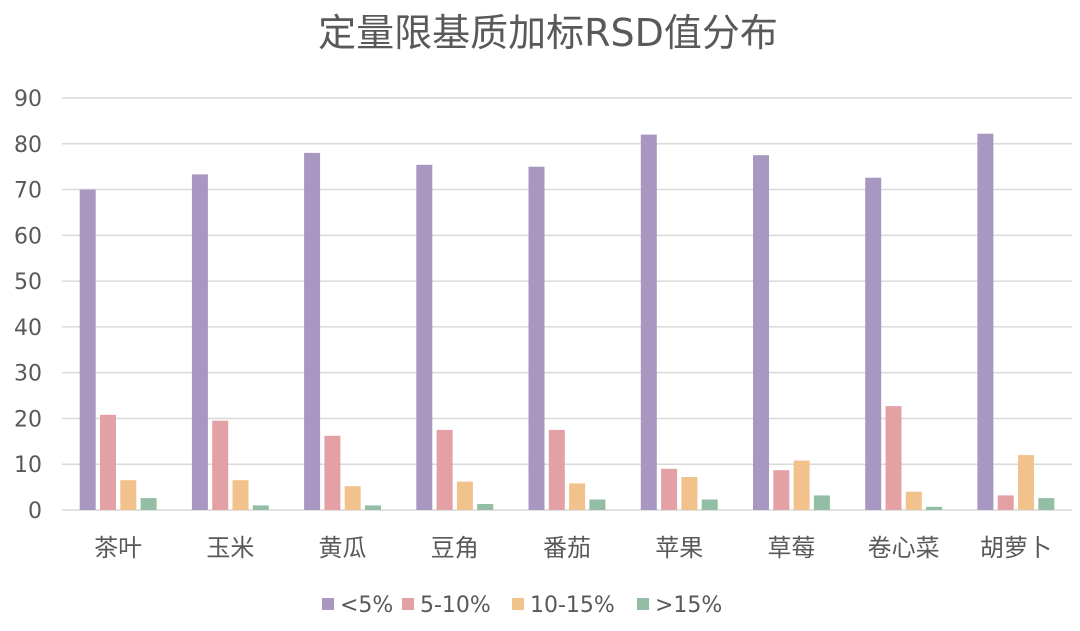 The width and height of the screenshot is (1080, 631). What do you see at coordinates (366, 605) in the screenshot?
I see `legend-label: <5%` at bounding box center [366, 605].